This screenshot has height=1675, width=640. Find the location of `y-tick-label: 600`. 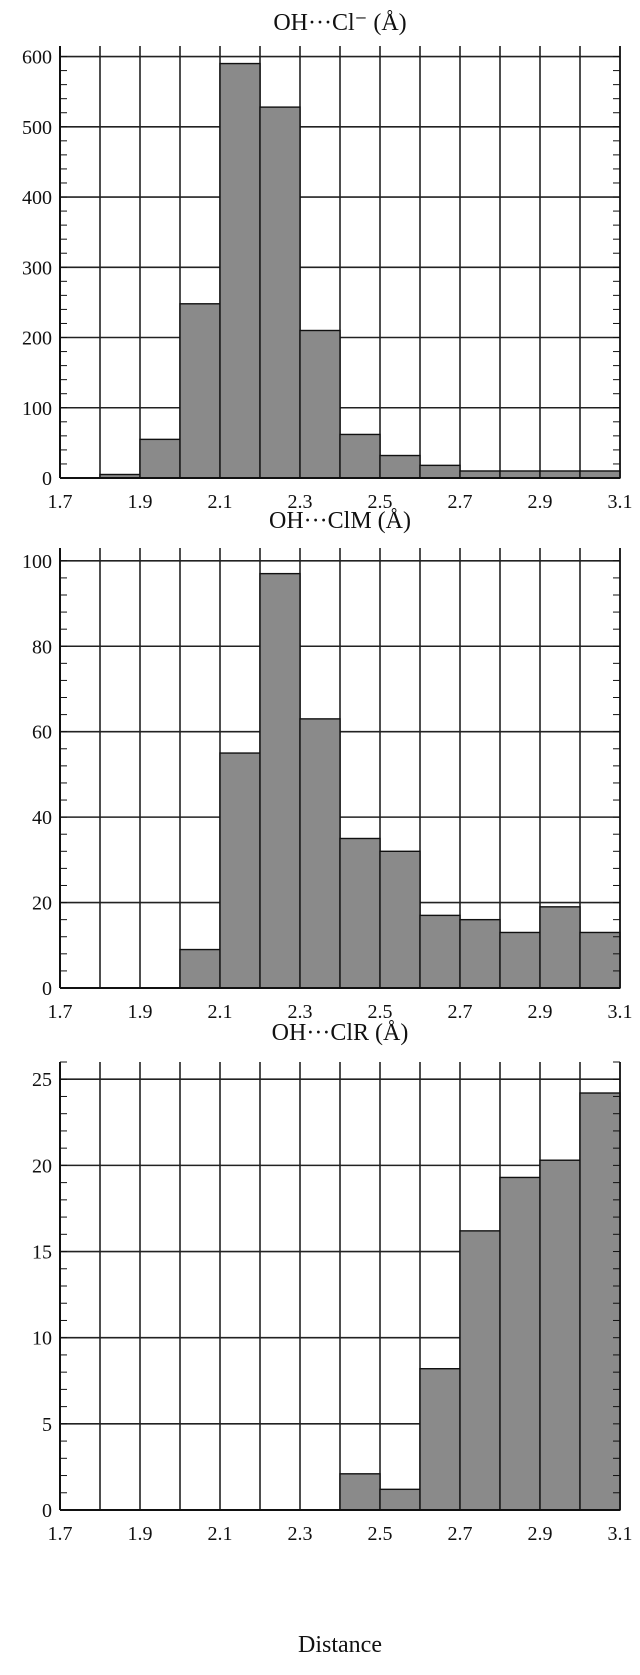

y-tick-label: 600 is located at coordinates (37, 58).